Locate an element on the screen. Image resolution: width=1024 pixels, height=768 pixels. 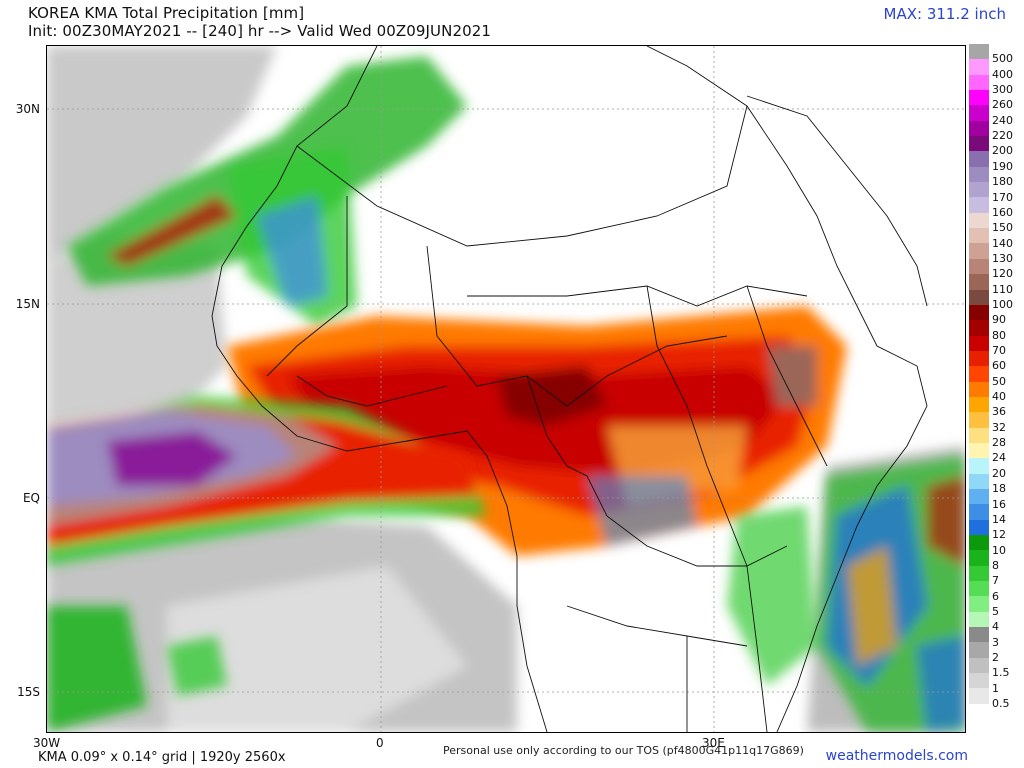
colorbar-label: 180 is located at coordinates (1002, 182).